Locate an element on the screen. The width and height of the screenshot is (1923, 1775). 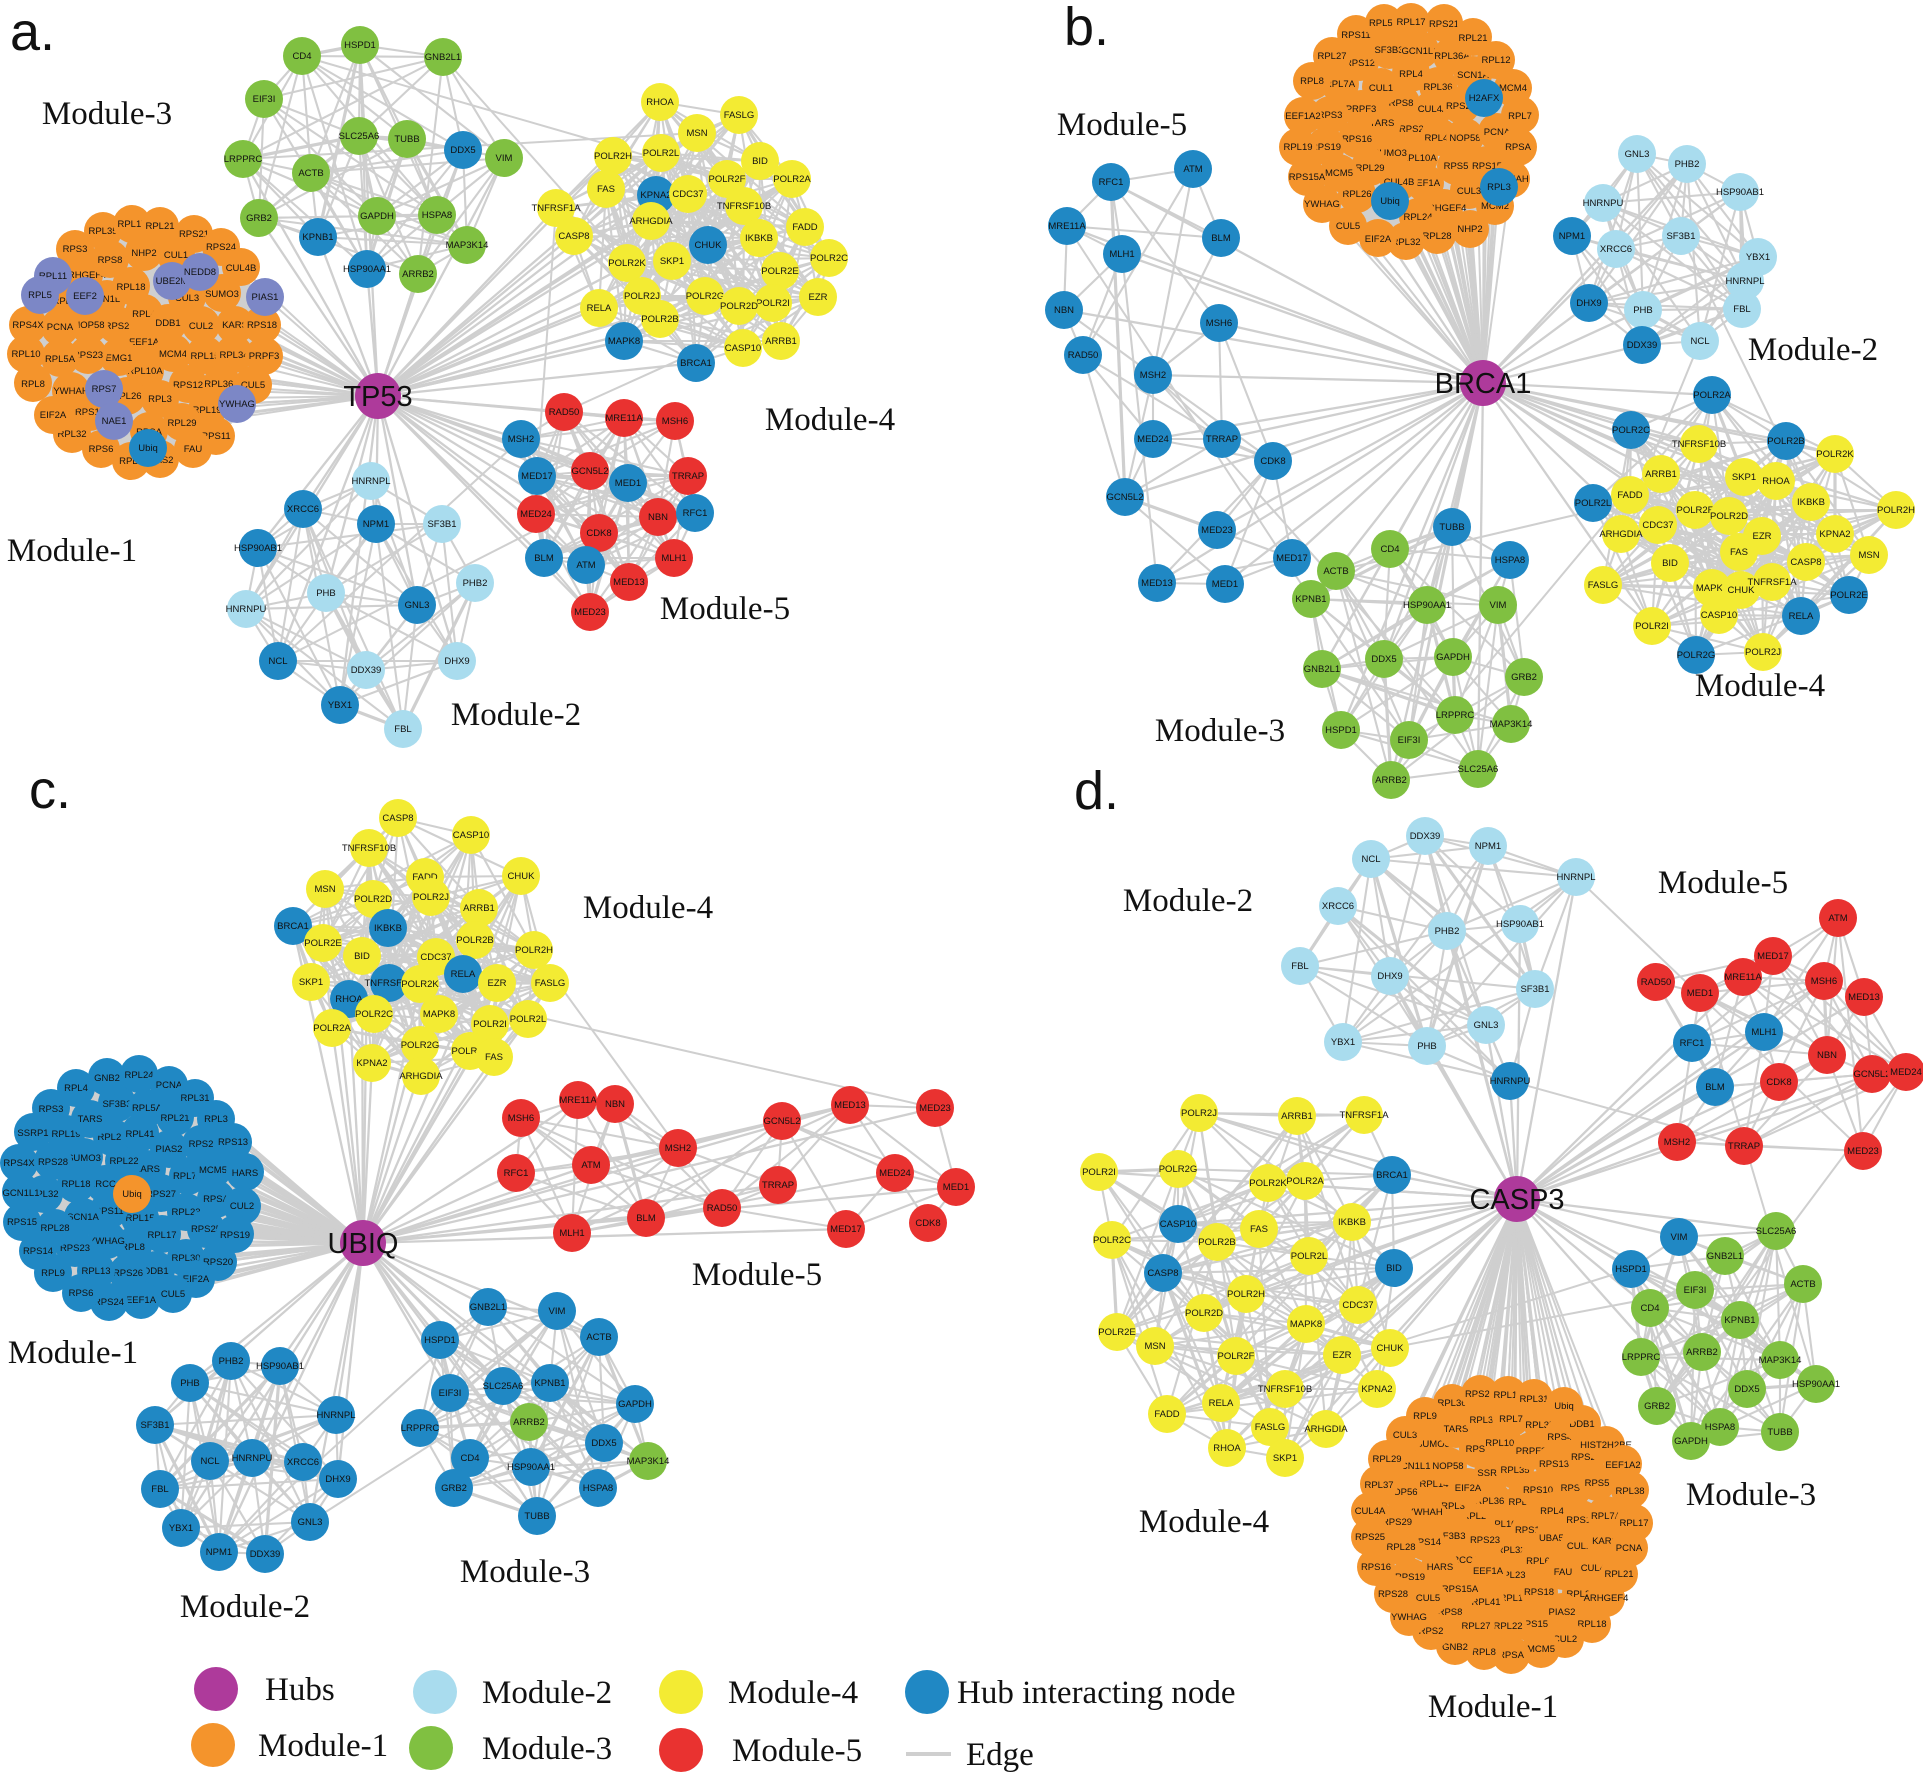
svg-text: RPS21 is located at coordinates (194, 234).